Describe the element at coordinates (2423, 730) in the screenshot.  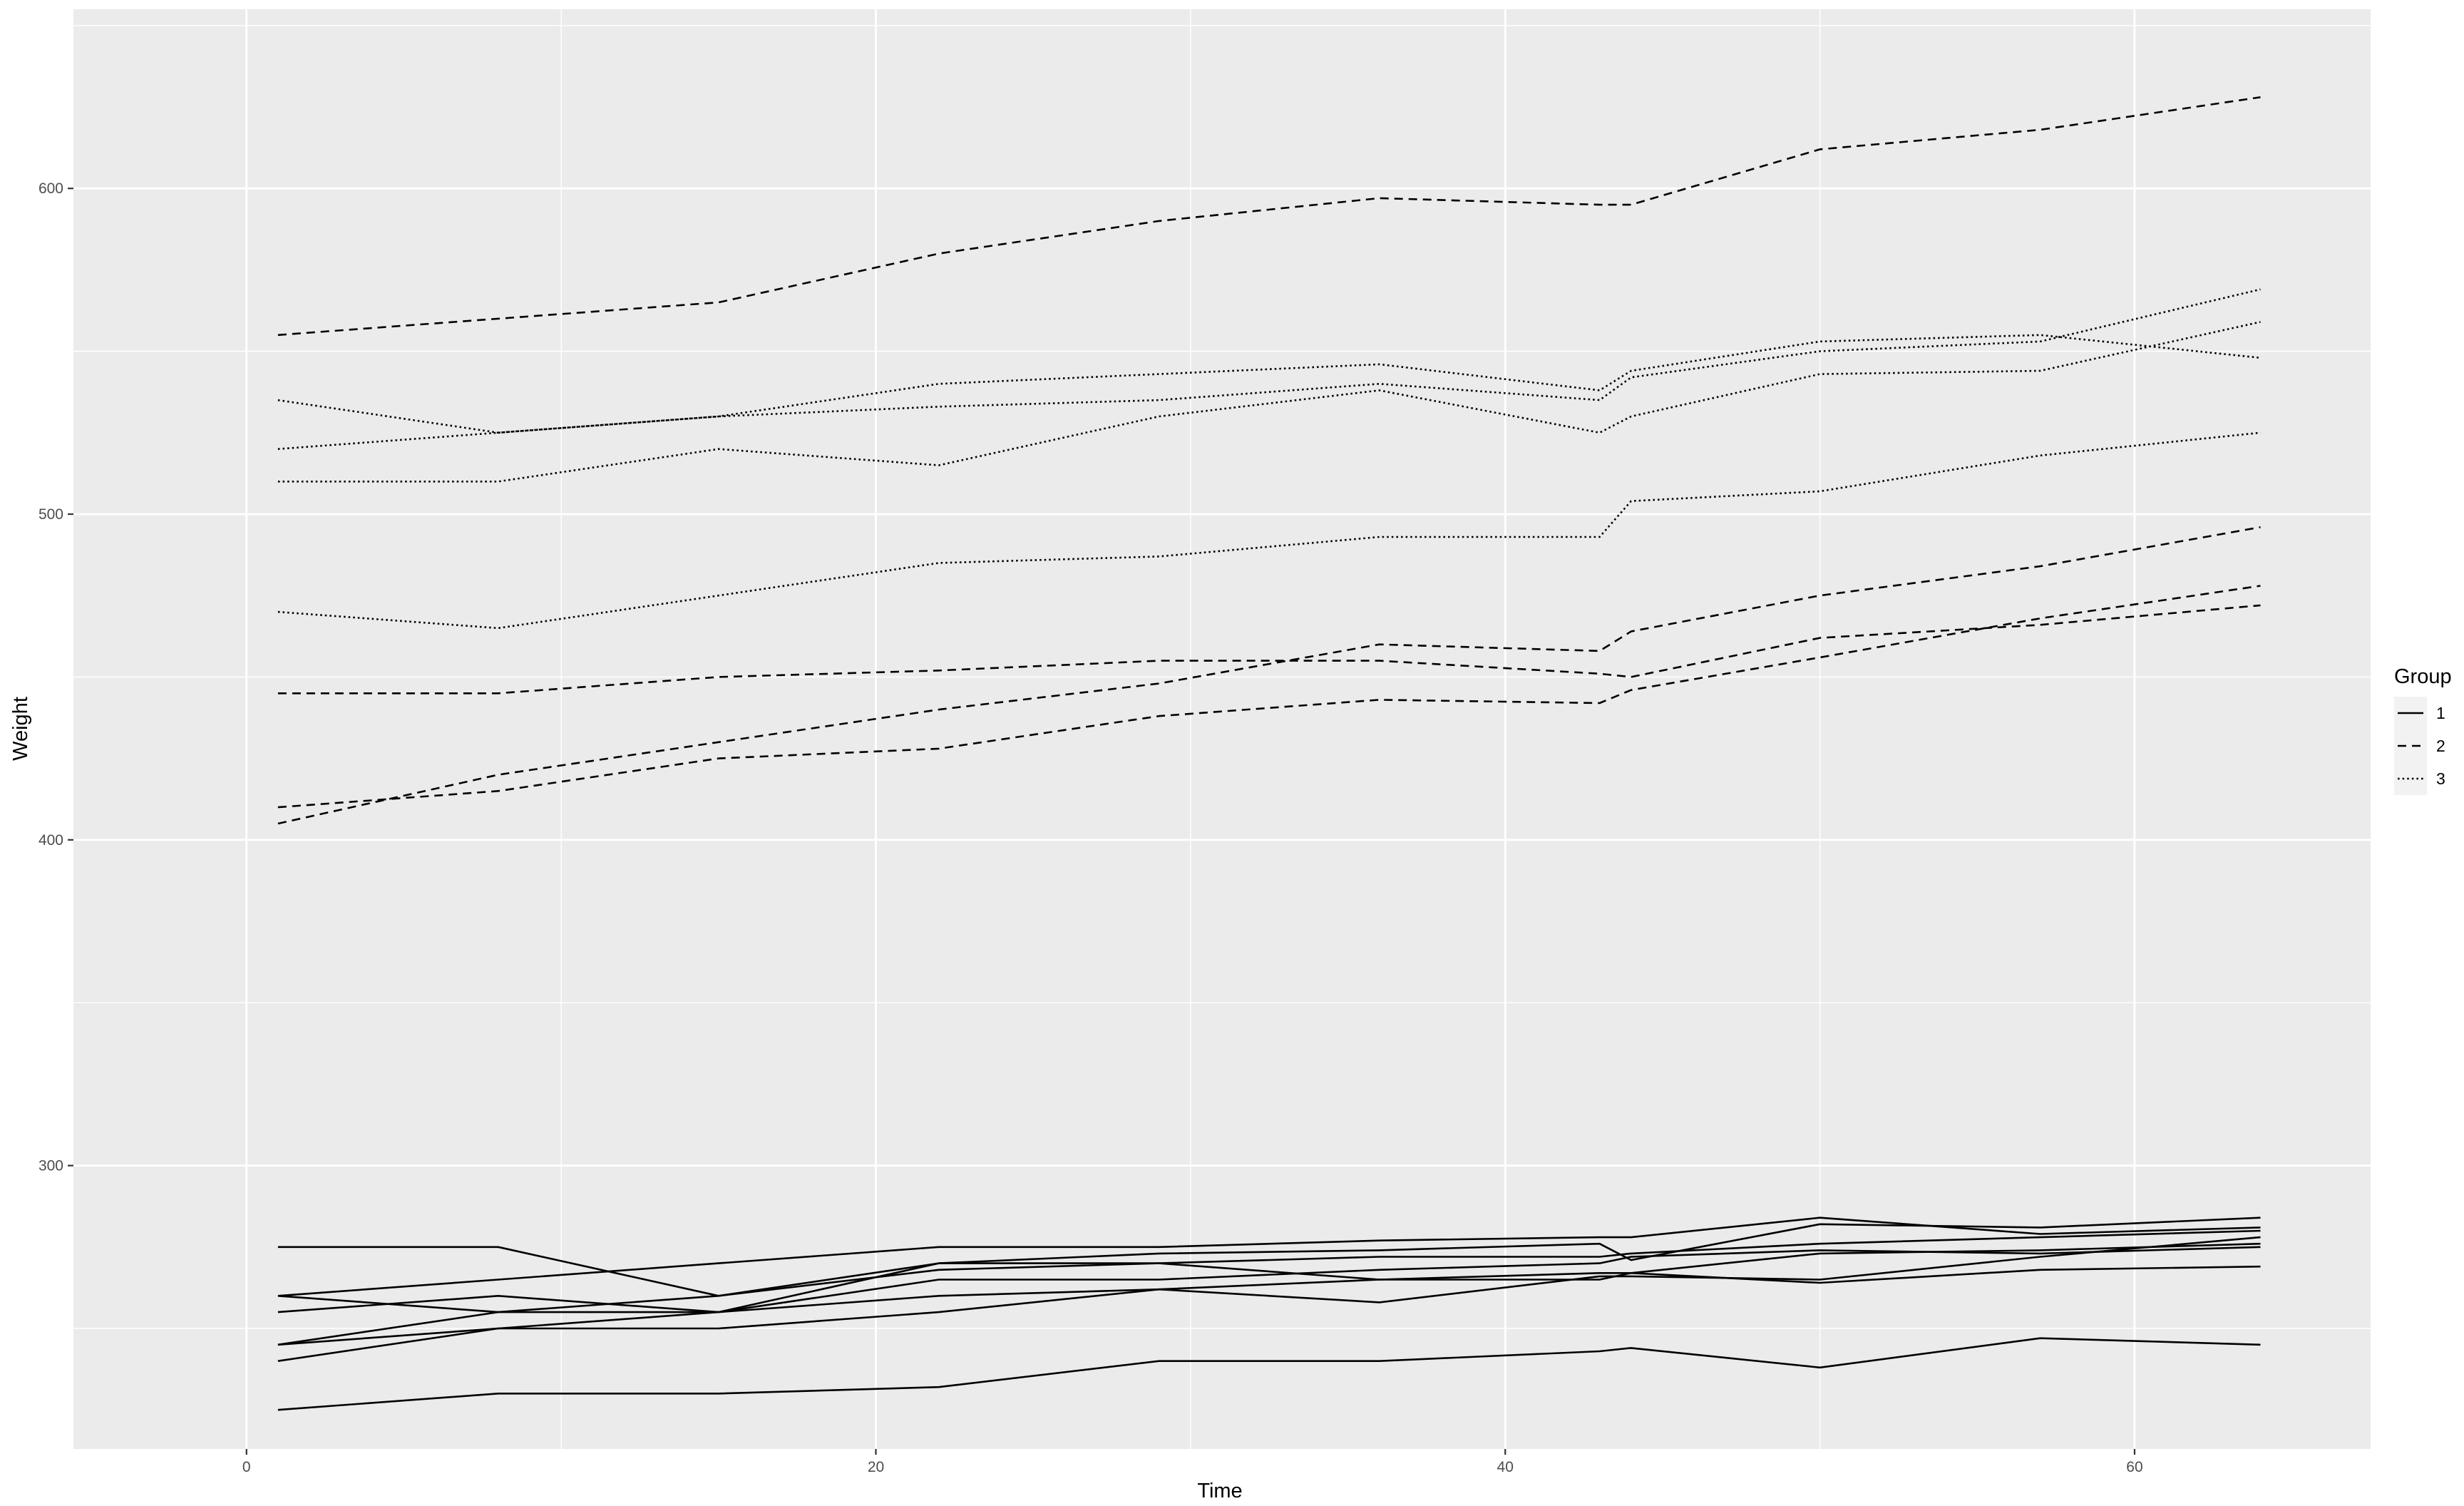
I see `legend: Group 1 2 3` at that location.